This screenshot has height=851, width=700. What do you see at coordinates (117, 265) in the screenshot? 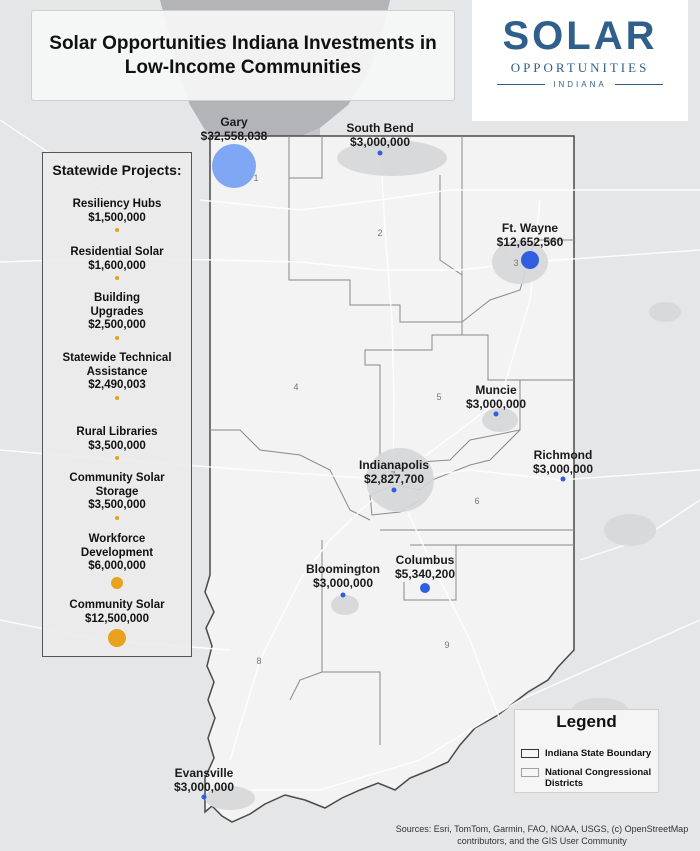
I see `project-amount: $1,600,000` at bounding box center [117, 265].